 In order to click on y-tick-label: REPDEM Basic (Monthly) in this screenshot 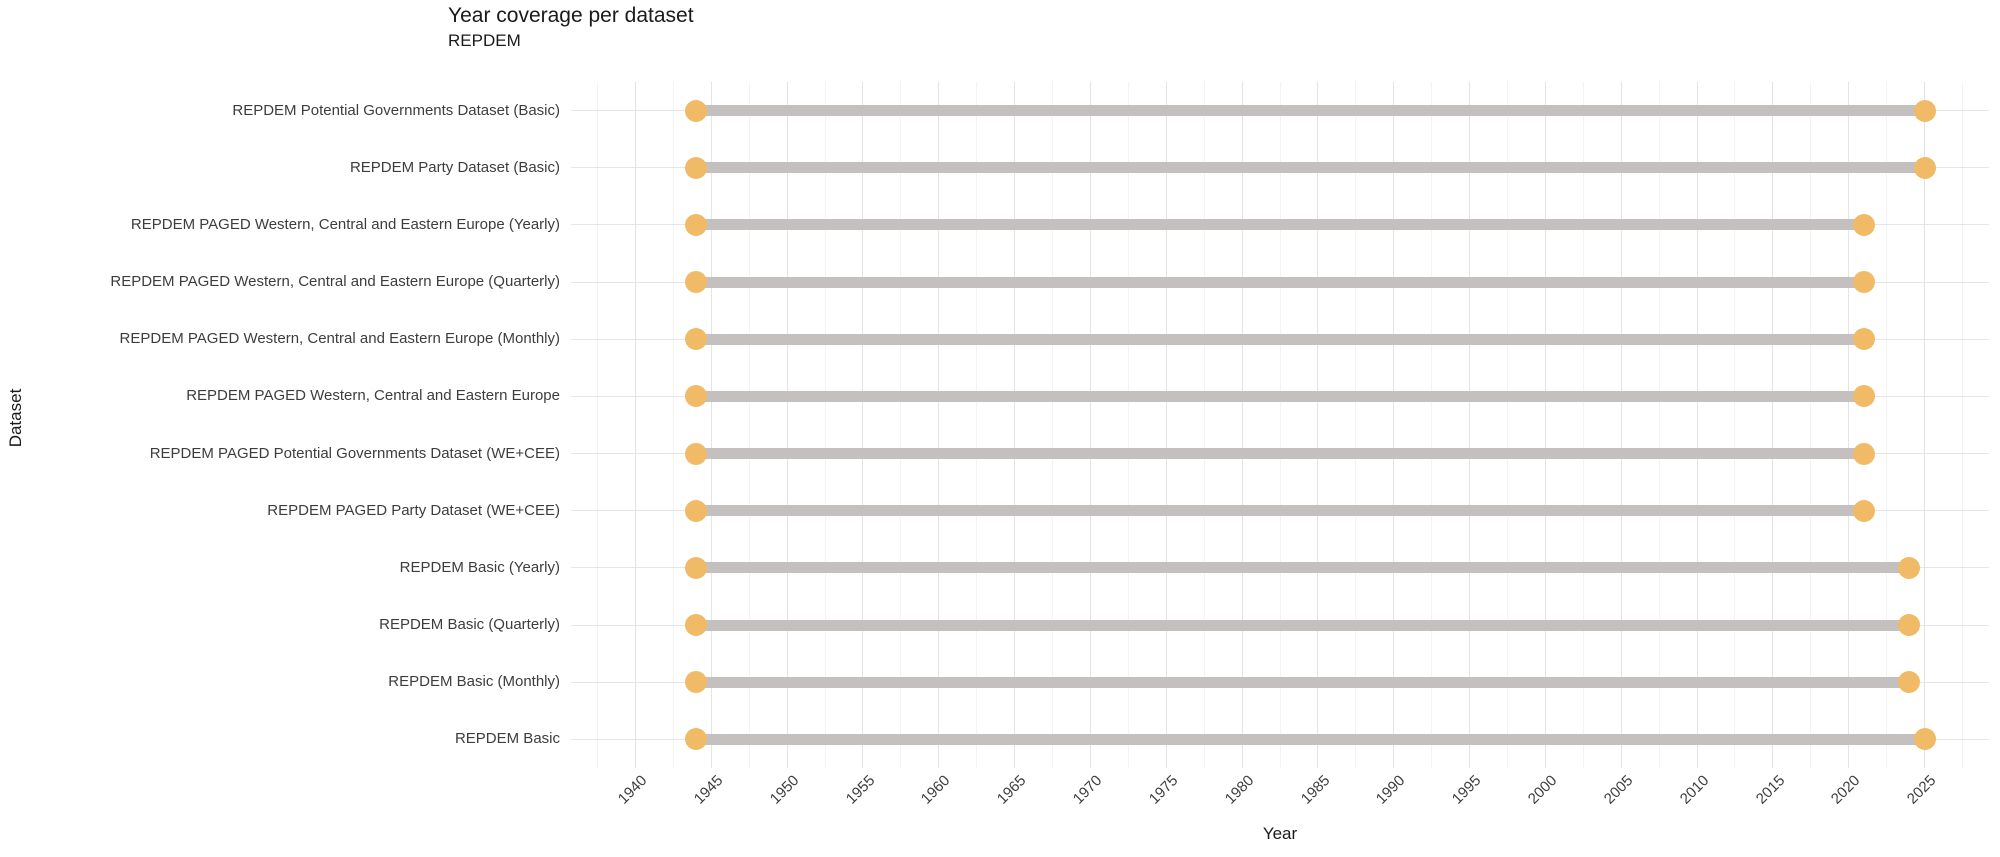, I will do `click(474, 682)`.